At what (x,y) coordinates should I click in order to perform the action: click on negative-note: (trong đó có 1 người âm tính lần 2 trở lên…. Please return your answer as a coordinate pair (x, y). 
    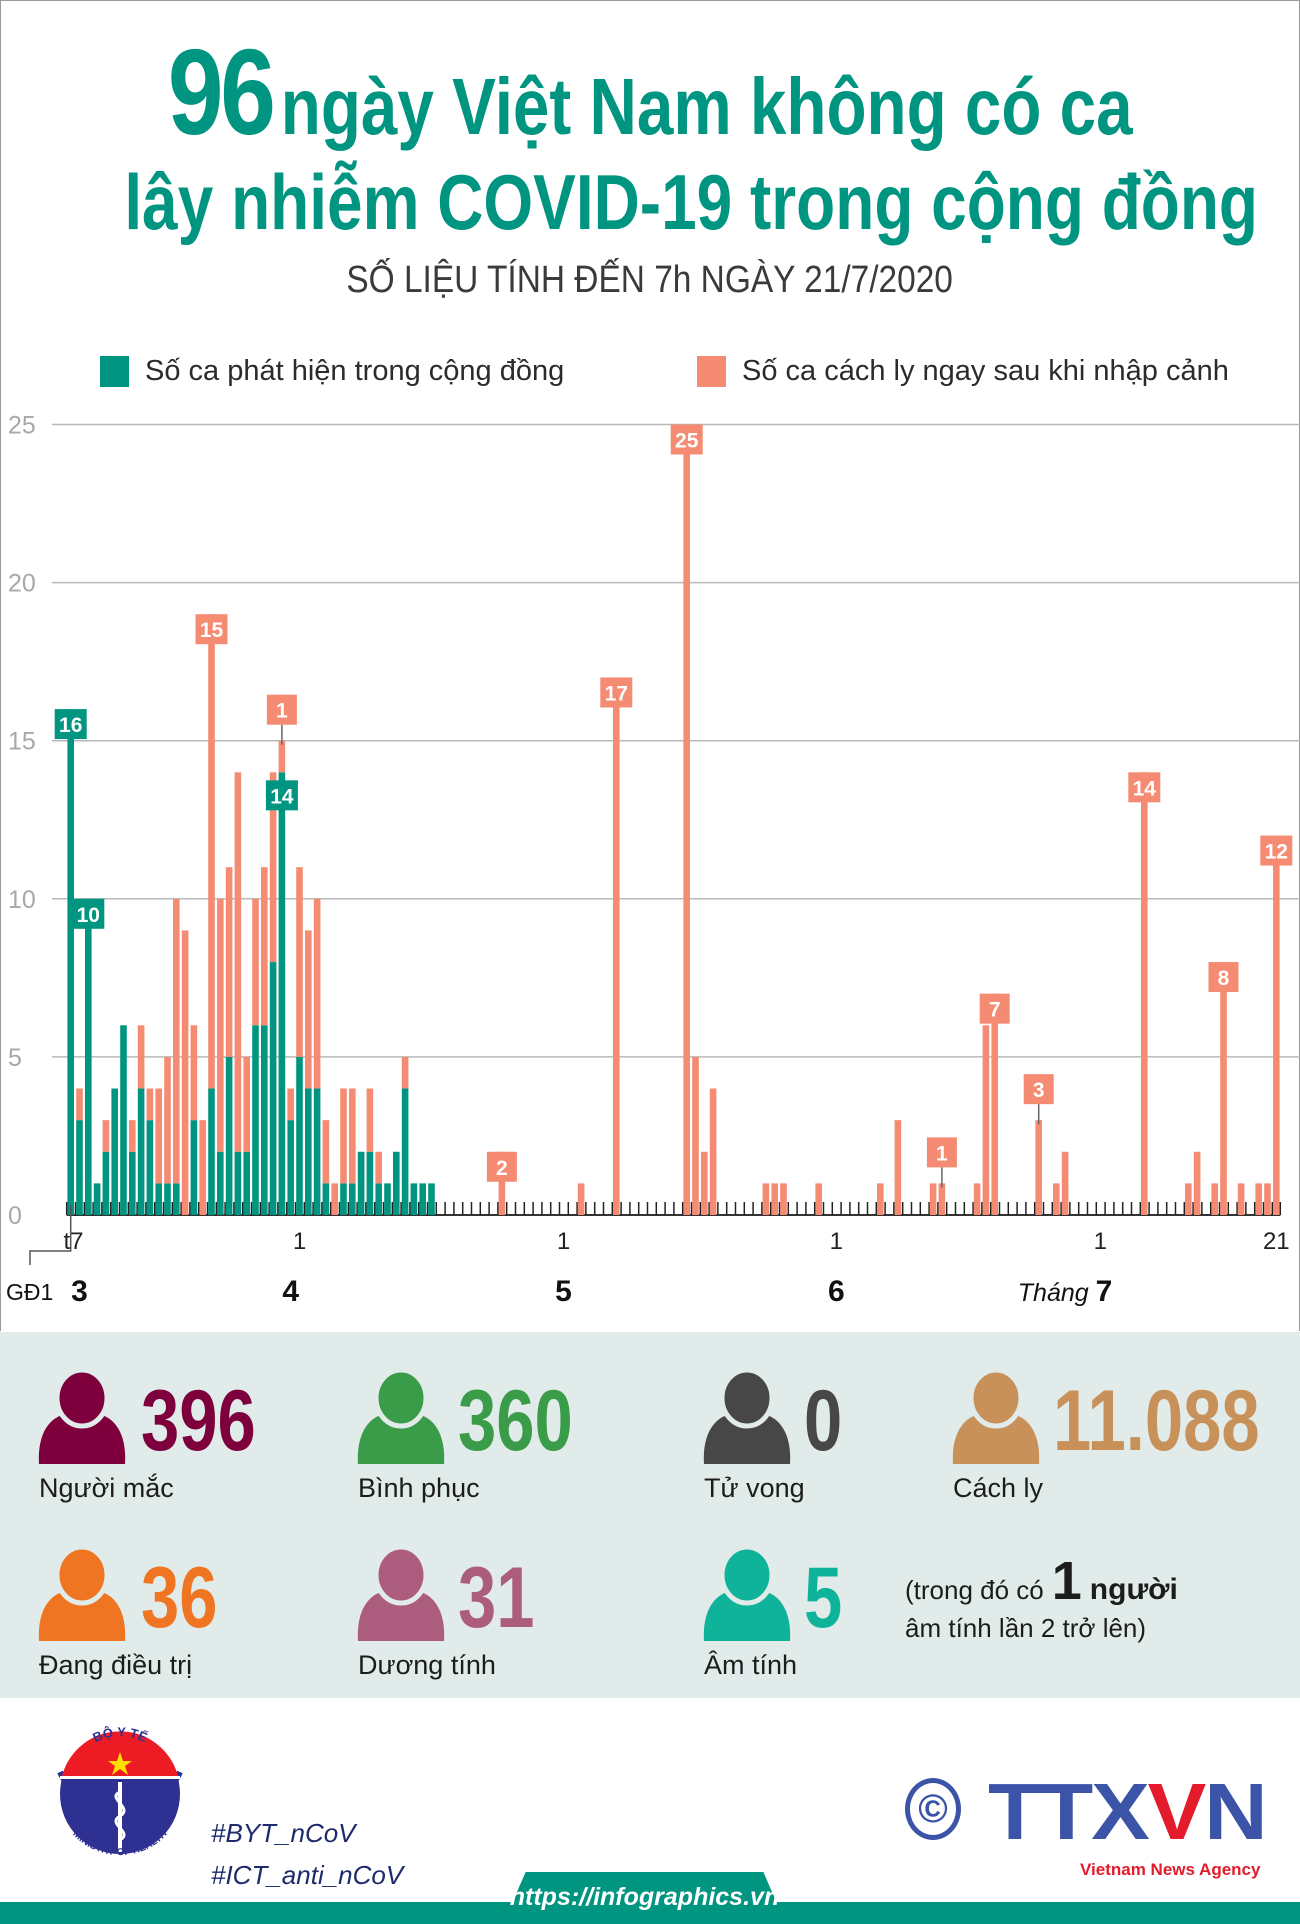
    Looking at the image, I should click on (1041, 1599).